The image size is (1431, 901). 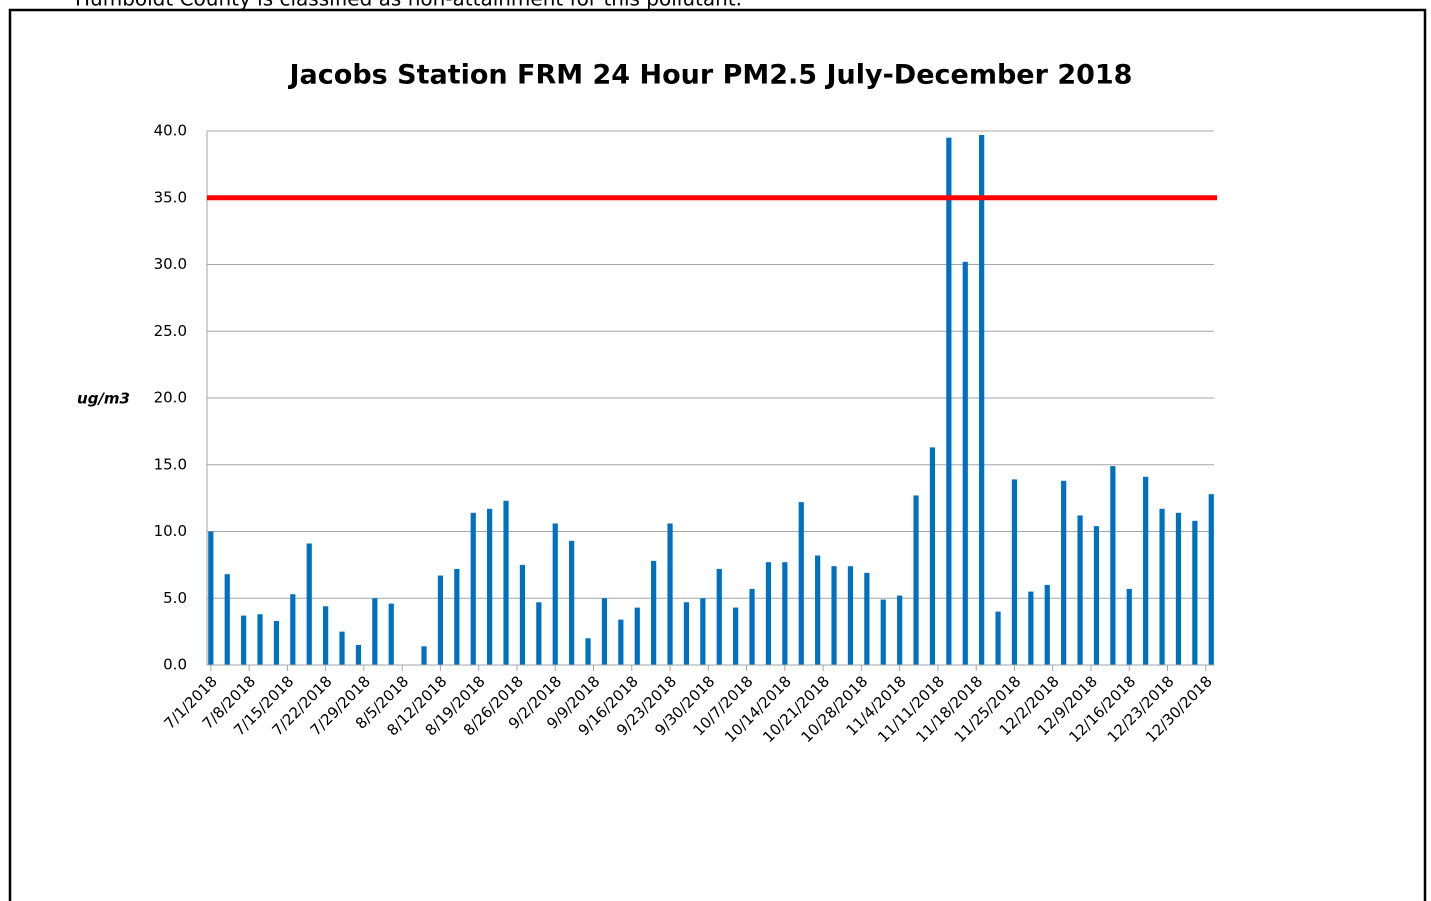 I want to click on y-tick-label: 35.0, so click(x=170, y=197).